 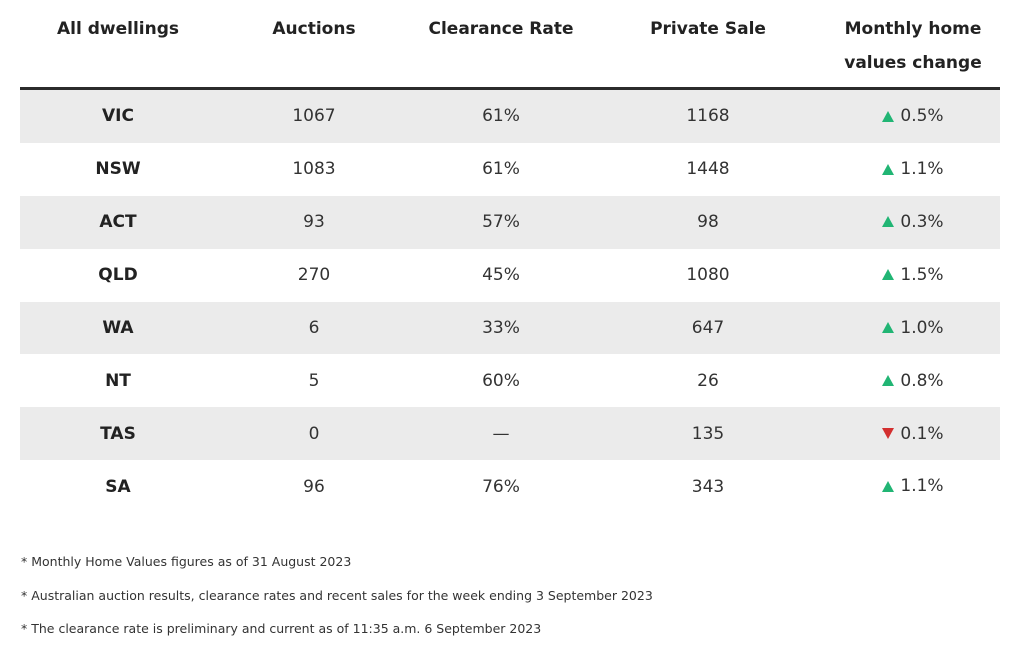 What do you see at coordinates (117, 29) in the screenshot?
I see `header-all-dwellings: All dwellings` at bounding box center [117, 29].